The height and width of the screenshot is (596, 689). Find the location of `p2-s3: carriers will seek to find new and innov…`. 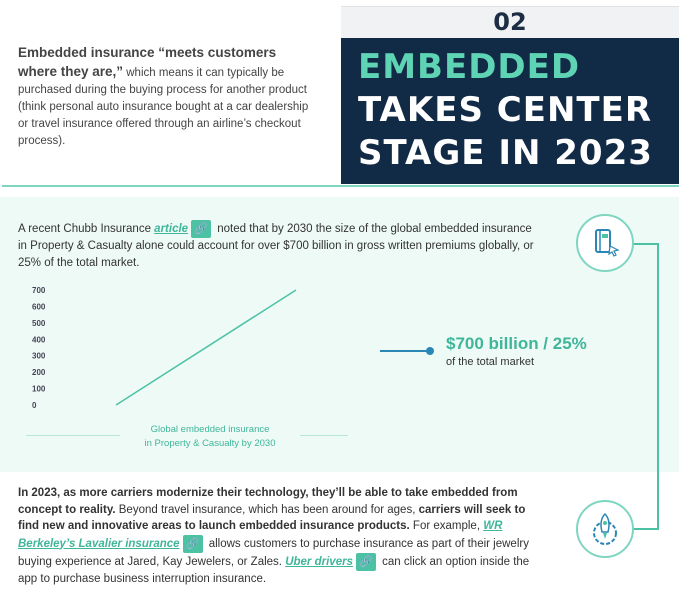

p2-s3: carriers will seek to find new and innov… is located at coordinates (272, 518).